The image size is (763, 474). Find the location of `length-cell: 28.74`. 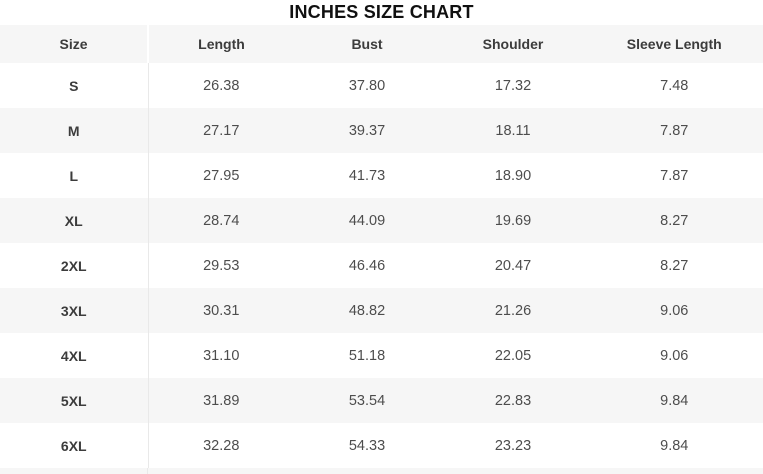

length-cell: 28.74 is located at coordinates (221, 220).